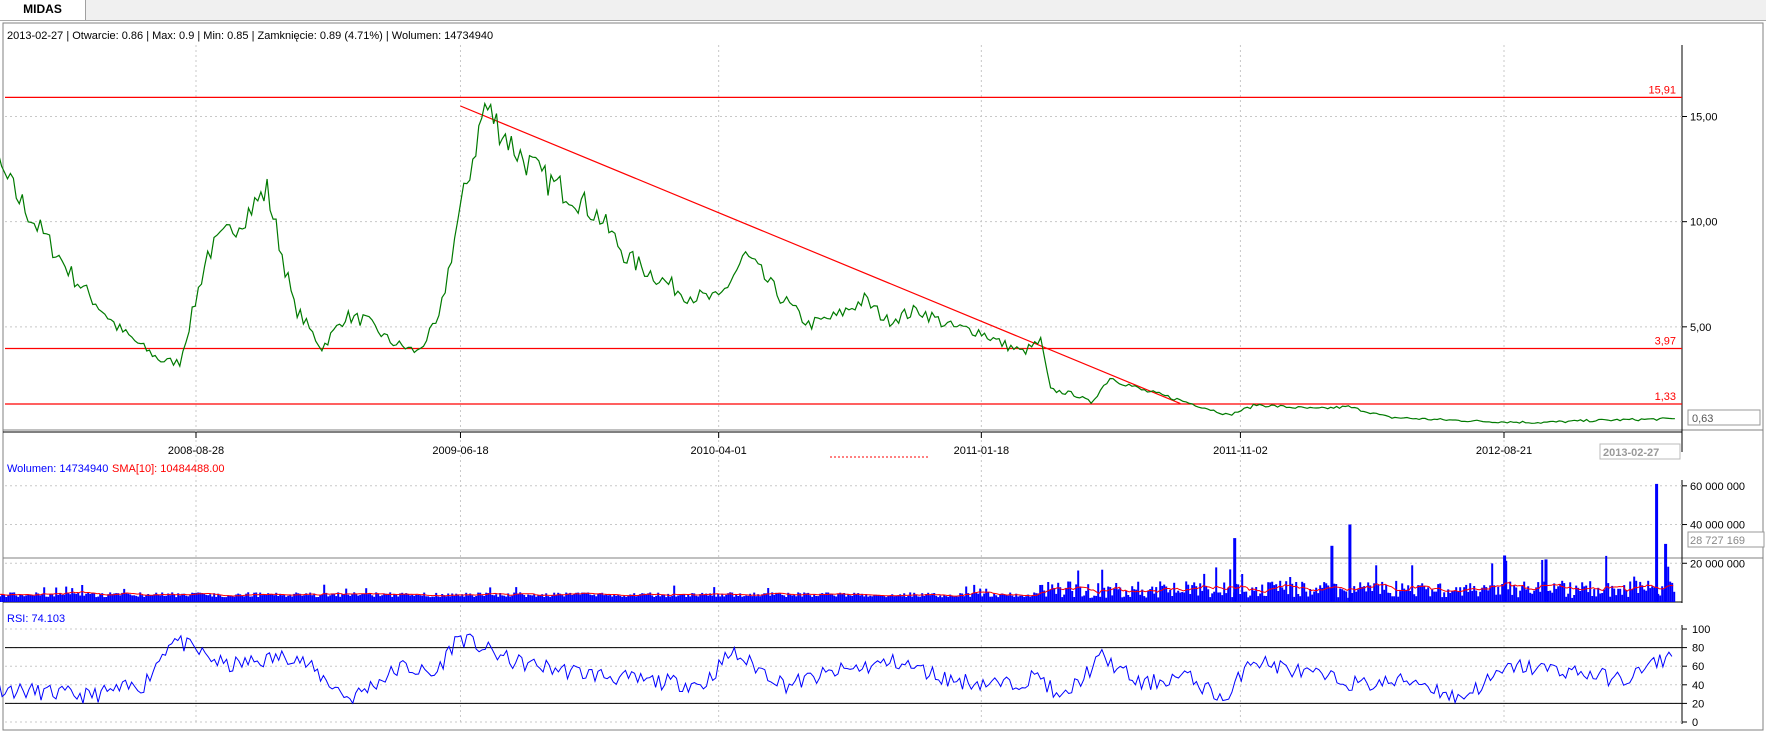 This screenshot has height=734, width=1766. I want to click on sma-label: SMA[10]: 10484488.00, so click(168, 469).